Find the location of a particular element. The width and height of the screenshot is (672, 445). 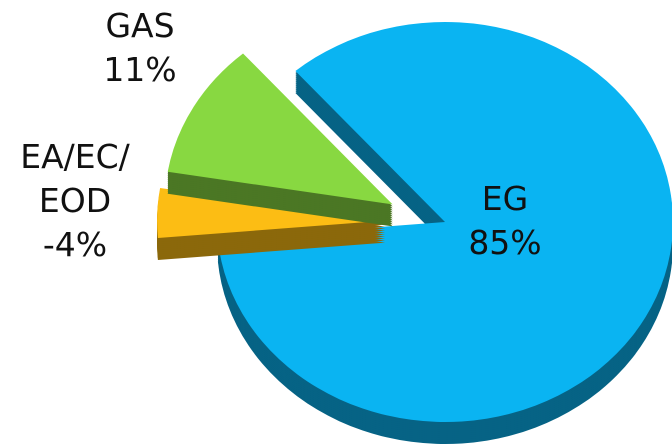

category-label: EG is located at coordinates (505, 198).